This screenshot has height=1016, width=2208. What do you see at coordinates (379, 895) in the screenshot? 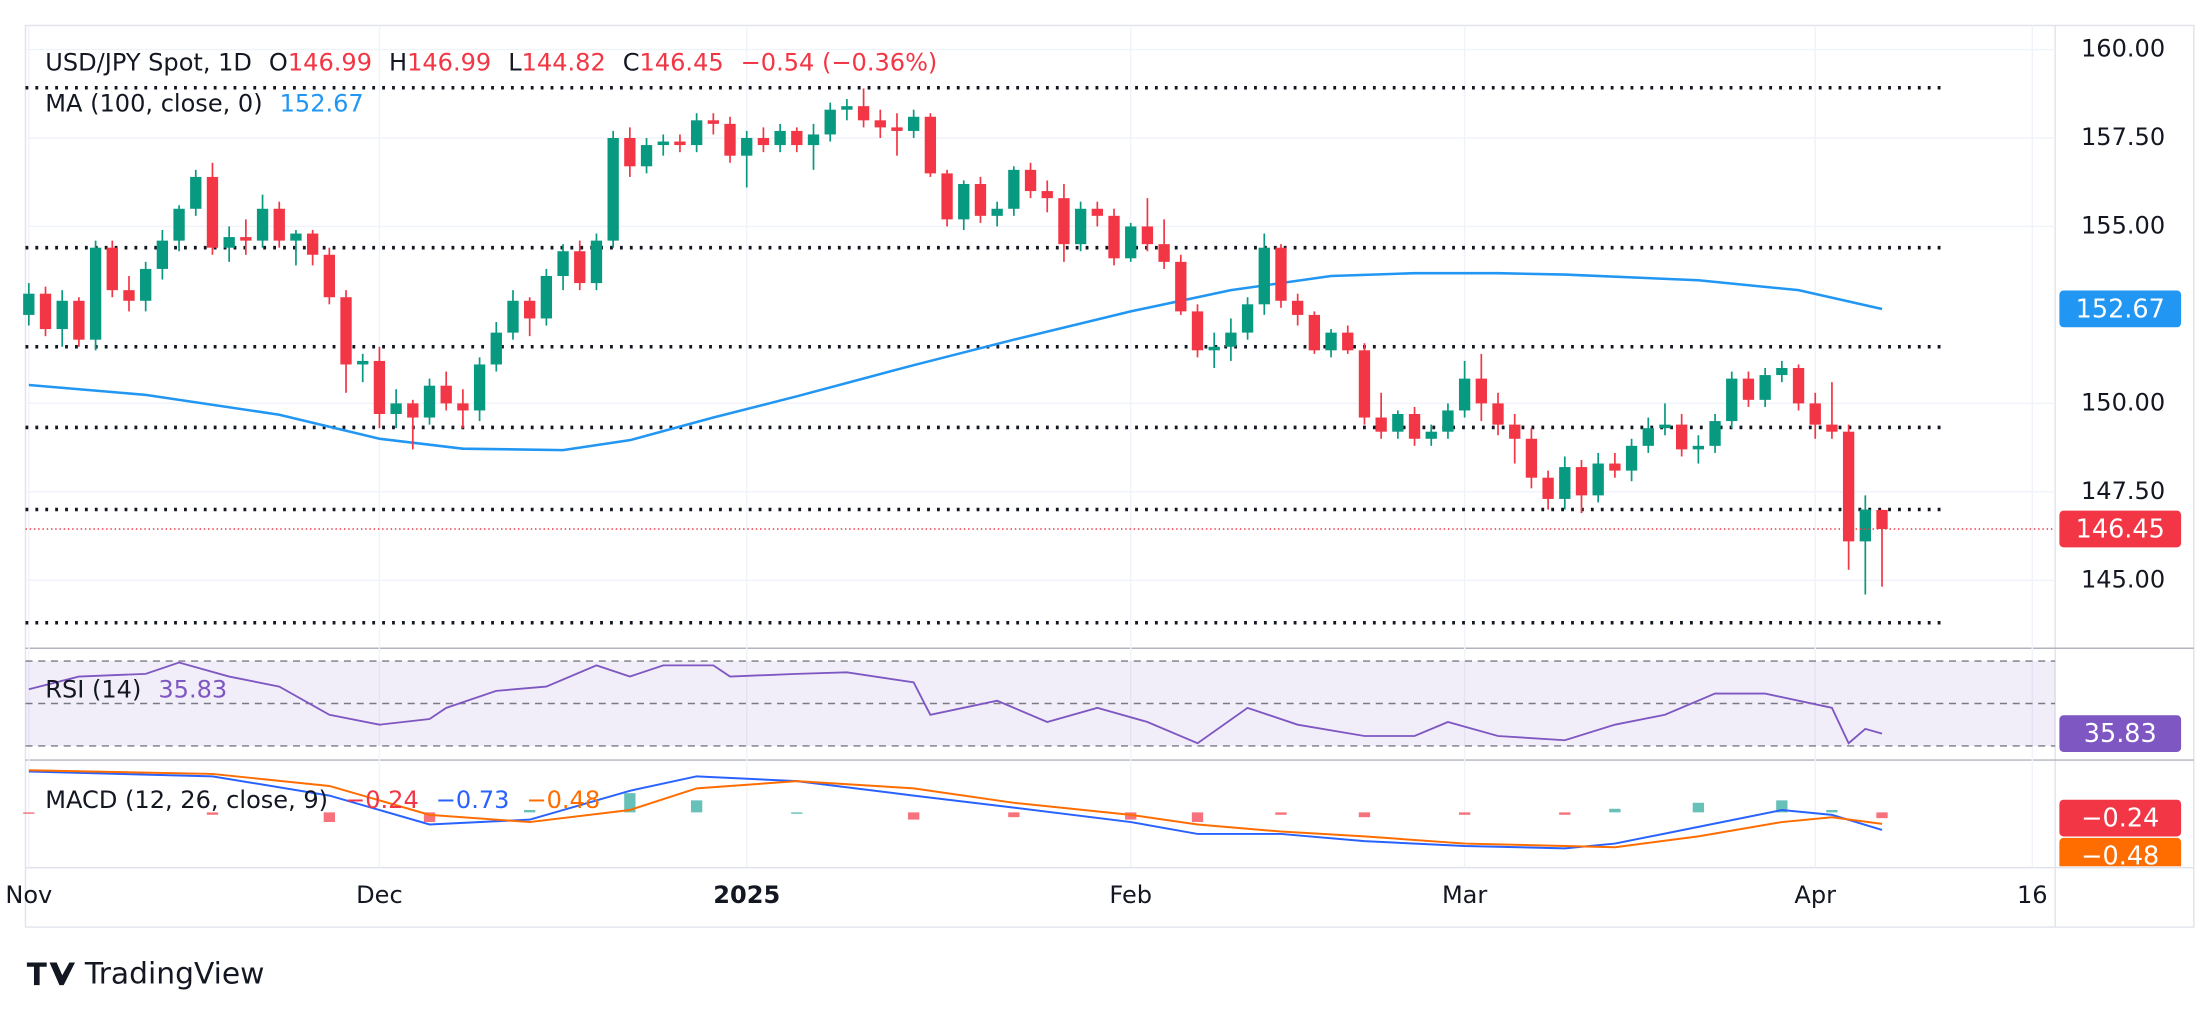
I see `x-tick-label: Dec` at bounding box center [379, 895].